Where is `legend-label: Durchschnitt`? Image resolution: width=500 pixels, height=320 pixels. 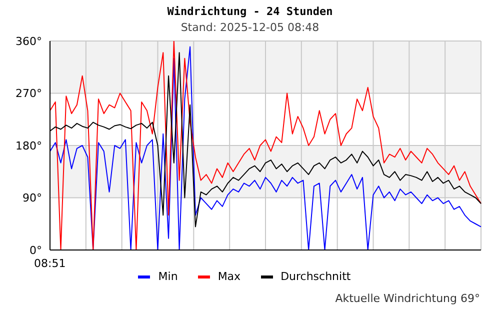
legend-label: Durchschnitt is located at coordinates (315, 276).